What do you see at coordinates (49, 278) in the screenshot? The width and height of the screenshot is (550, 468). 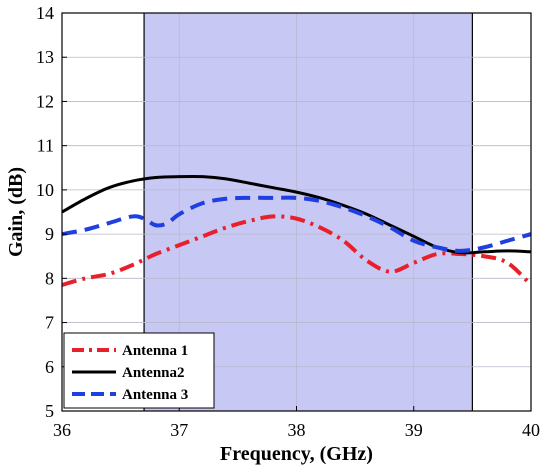 I see `y-tick-label: 8` at bounding box center [49, 278].